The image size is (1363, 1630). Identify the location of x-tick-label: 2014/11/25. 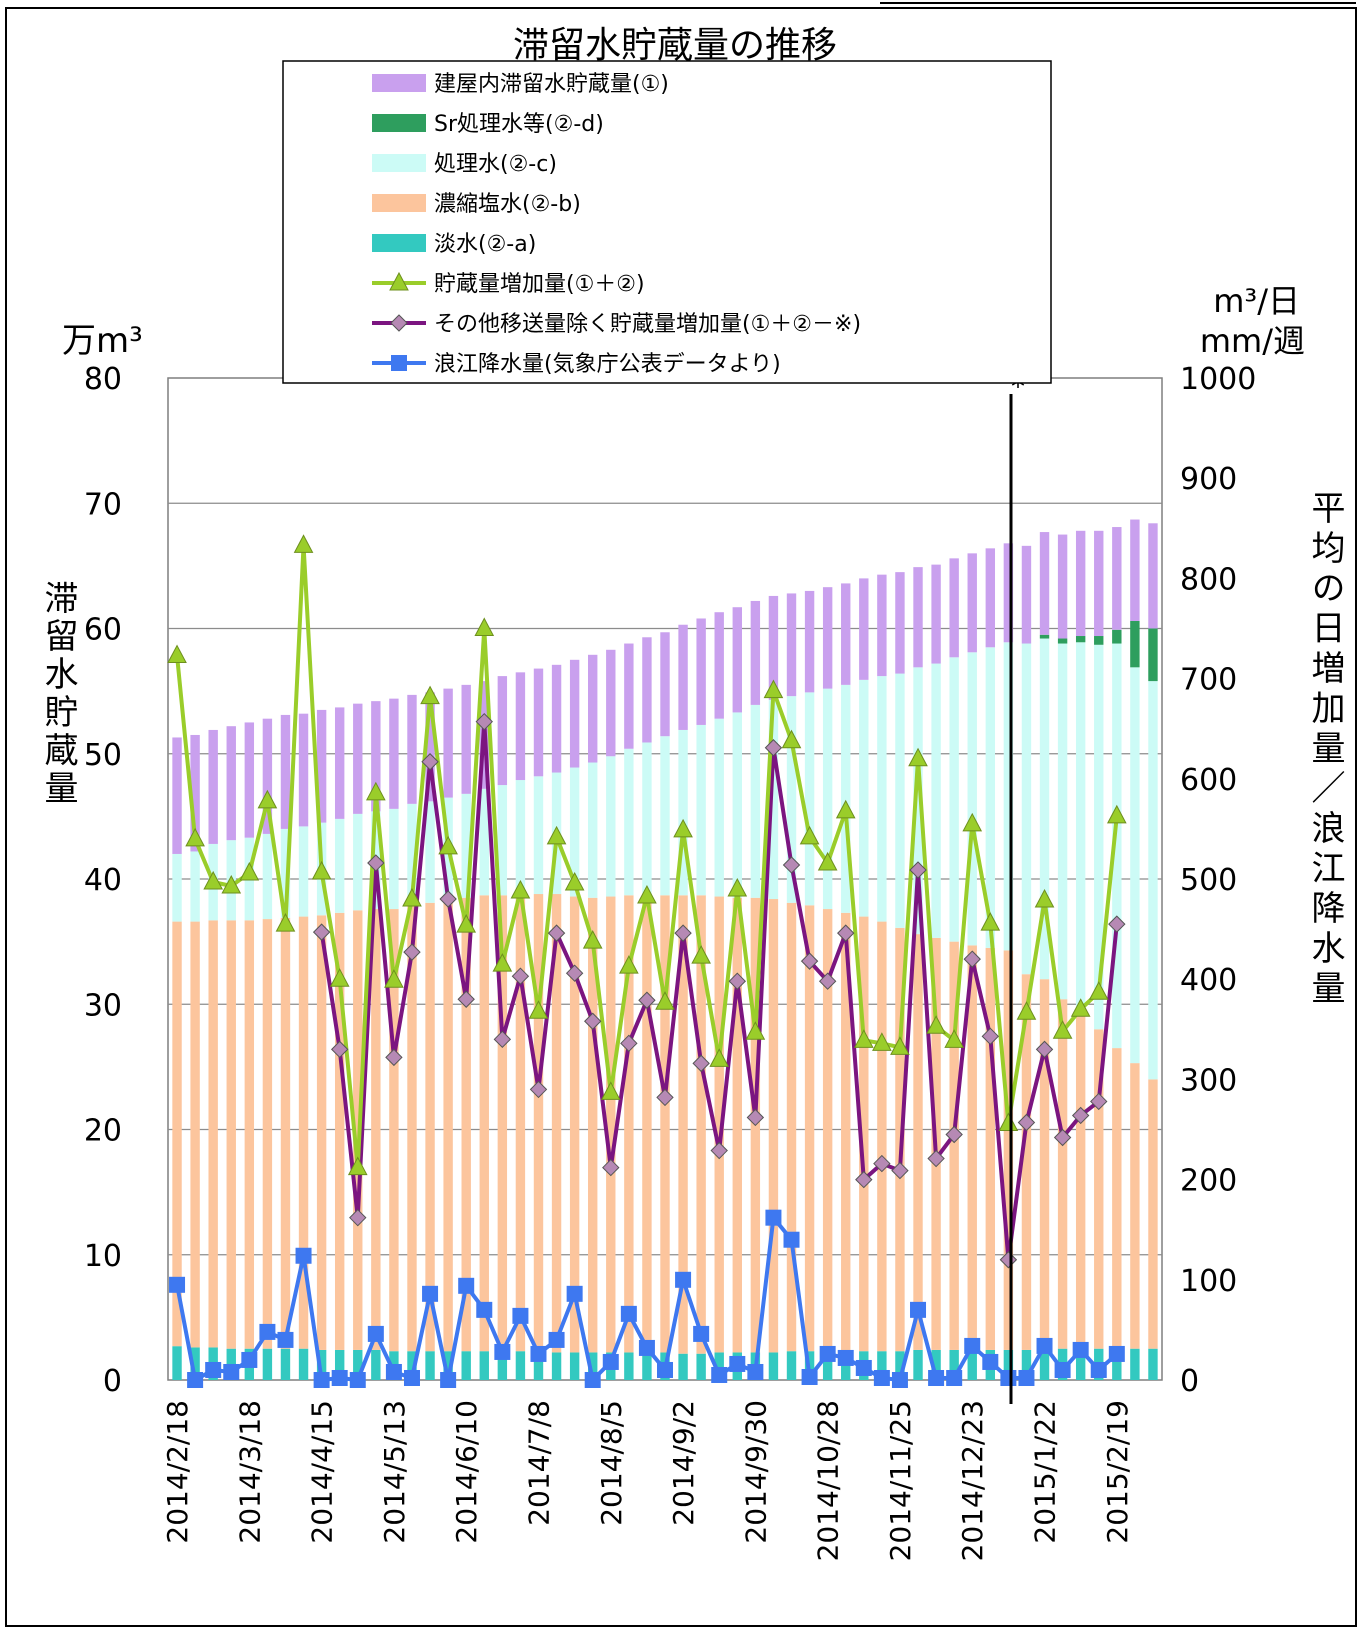
(900, 1480).